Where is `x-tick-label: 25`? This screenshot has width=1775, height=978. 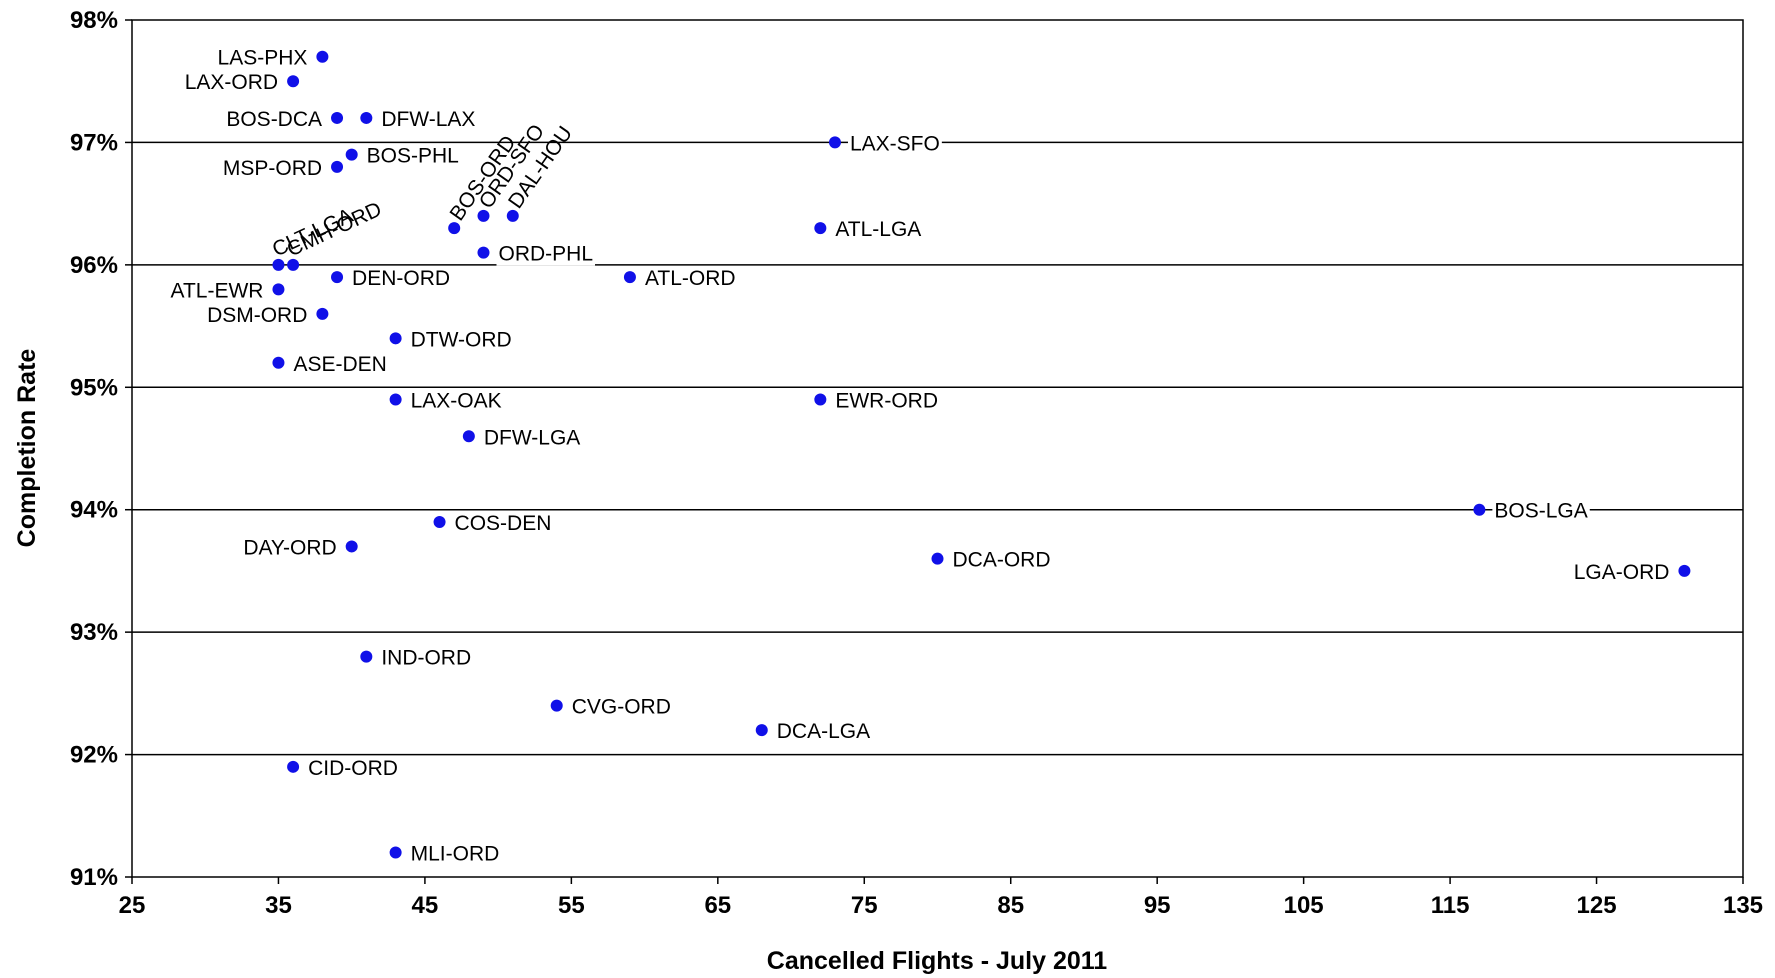 x-tick-label: 25 is located at coordinates (132, 905).